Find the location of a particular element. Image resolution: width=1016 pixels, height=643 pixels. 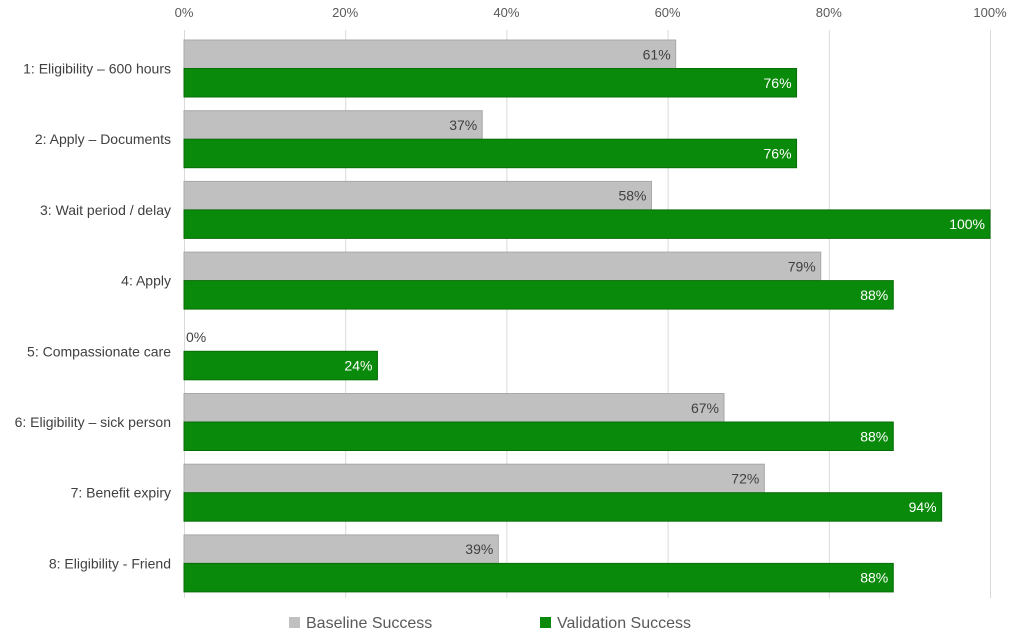

category-label: 7: Benefit expiry is located at coordinates (121, 493).